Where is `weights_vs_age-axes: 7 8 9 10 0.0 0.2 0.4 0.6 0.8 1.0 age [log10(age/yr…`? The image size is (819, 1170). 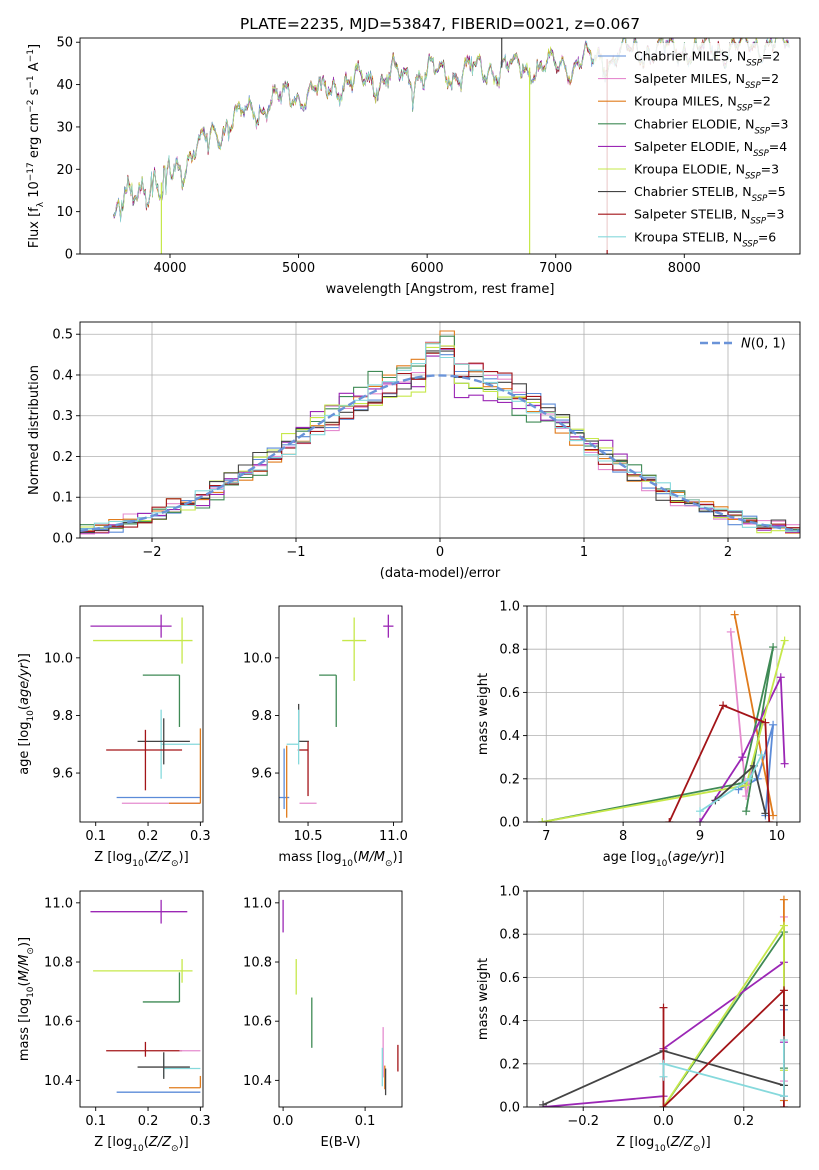
weights_vs_age-axes: 7 8 9 10 0.0 0.2 0.4 0.6 0.8 1.0 age [log10(age/yr… is located at coordinates (638, 734).